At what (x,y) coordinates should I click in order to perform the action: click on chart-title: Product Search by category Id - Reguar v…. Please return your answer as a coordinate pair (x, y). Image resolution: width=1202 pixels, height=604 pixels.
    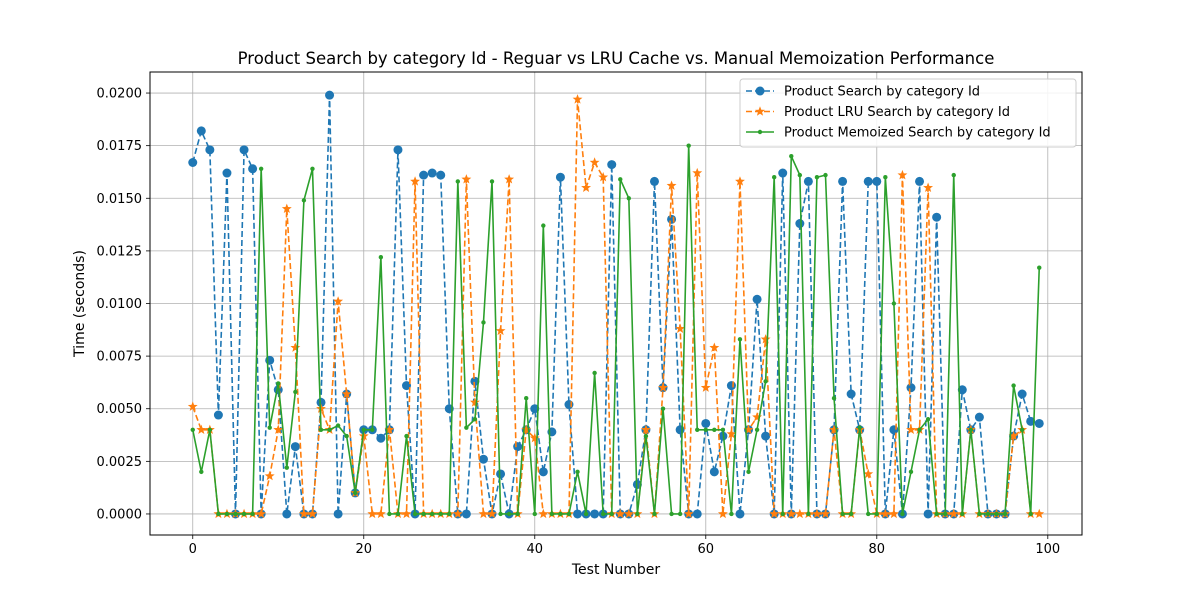
    Looking at the image, I should click on (616, 58).